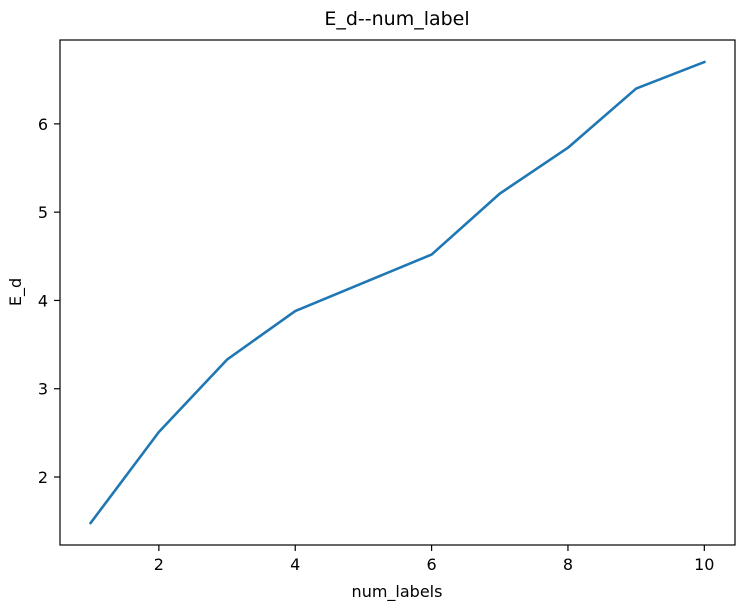 This screenshot has height=607, width=750. What do you see at coordinates (159, 564) in the screenshot?
I see `x-tick-label: 2` at bounding box center [159, 564].